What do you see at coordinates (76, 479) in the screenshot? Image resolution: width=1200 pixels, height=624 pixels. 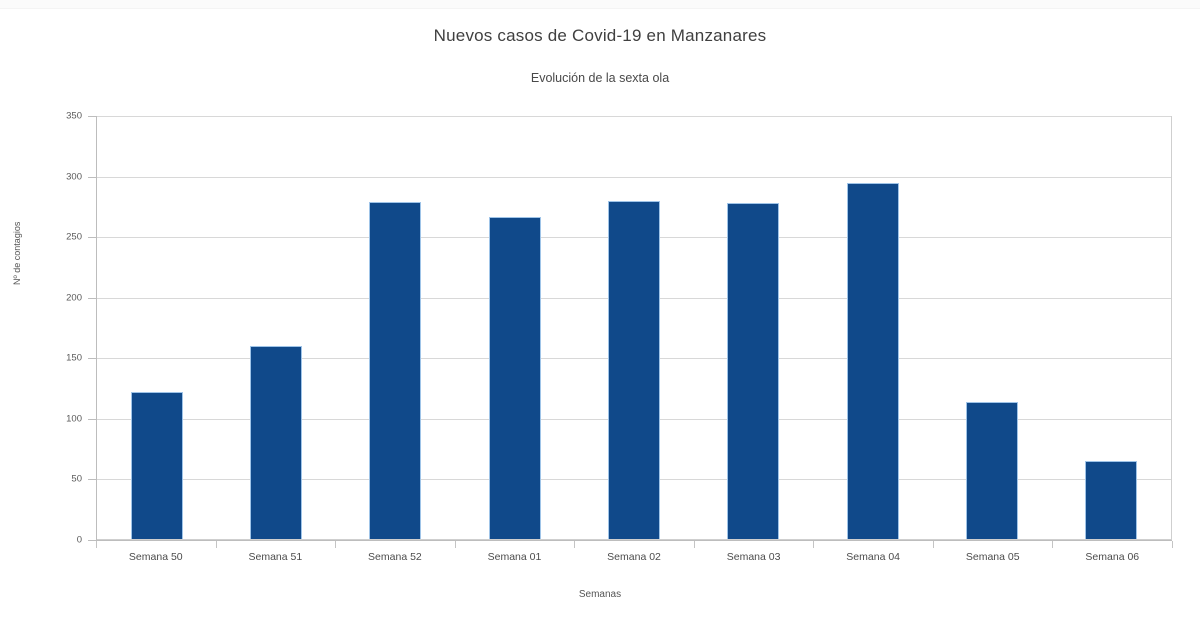 I see `y-axis-tick-label: 50` at bounding box center [76, 479].